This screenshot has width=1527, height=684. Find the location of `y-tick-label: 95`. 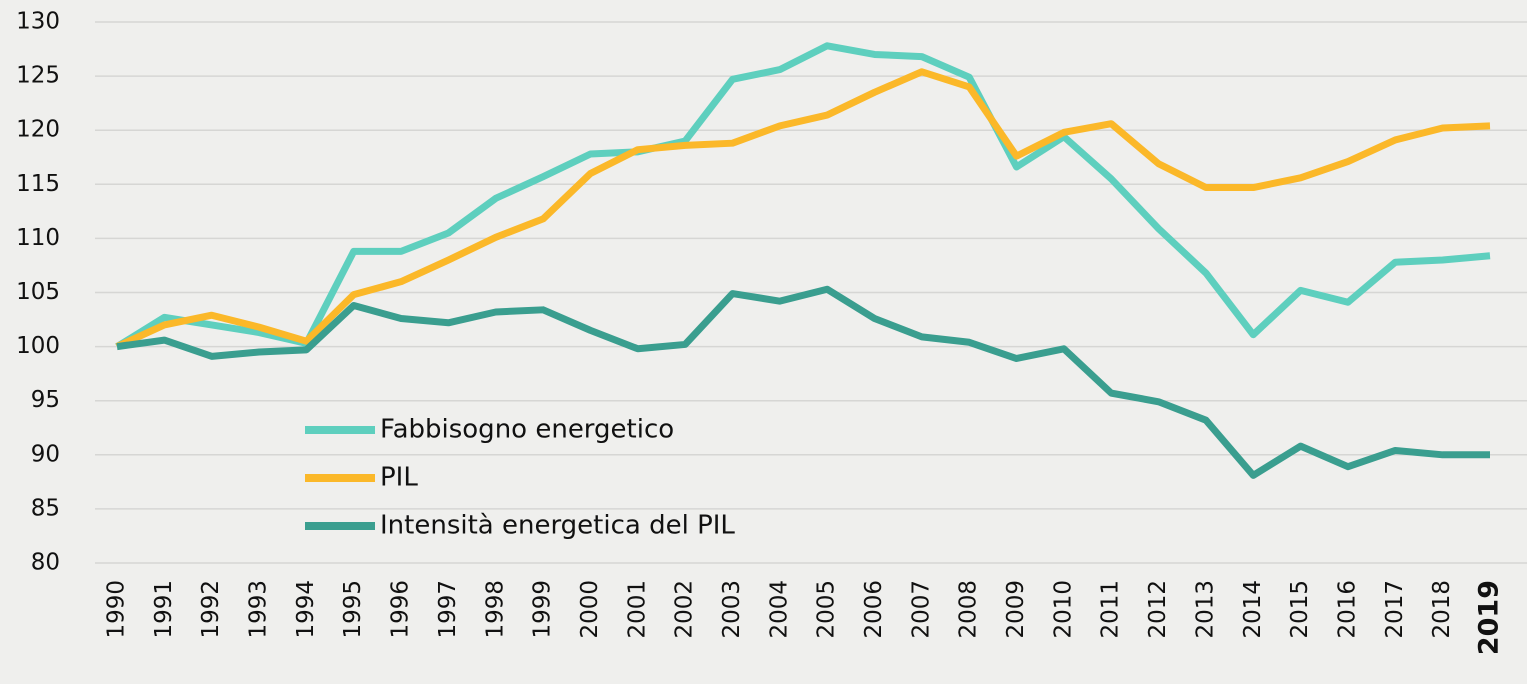

y-tick-label: 95 is located at coordinates (45, 400).